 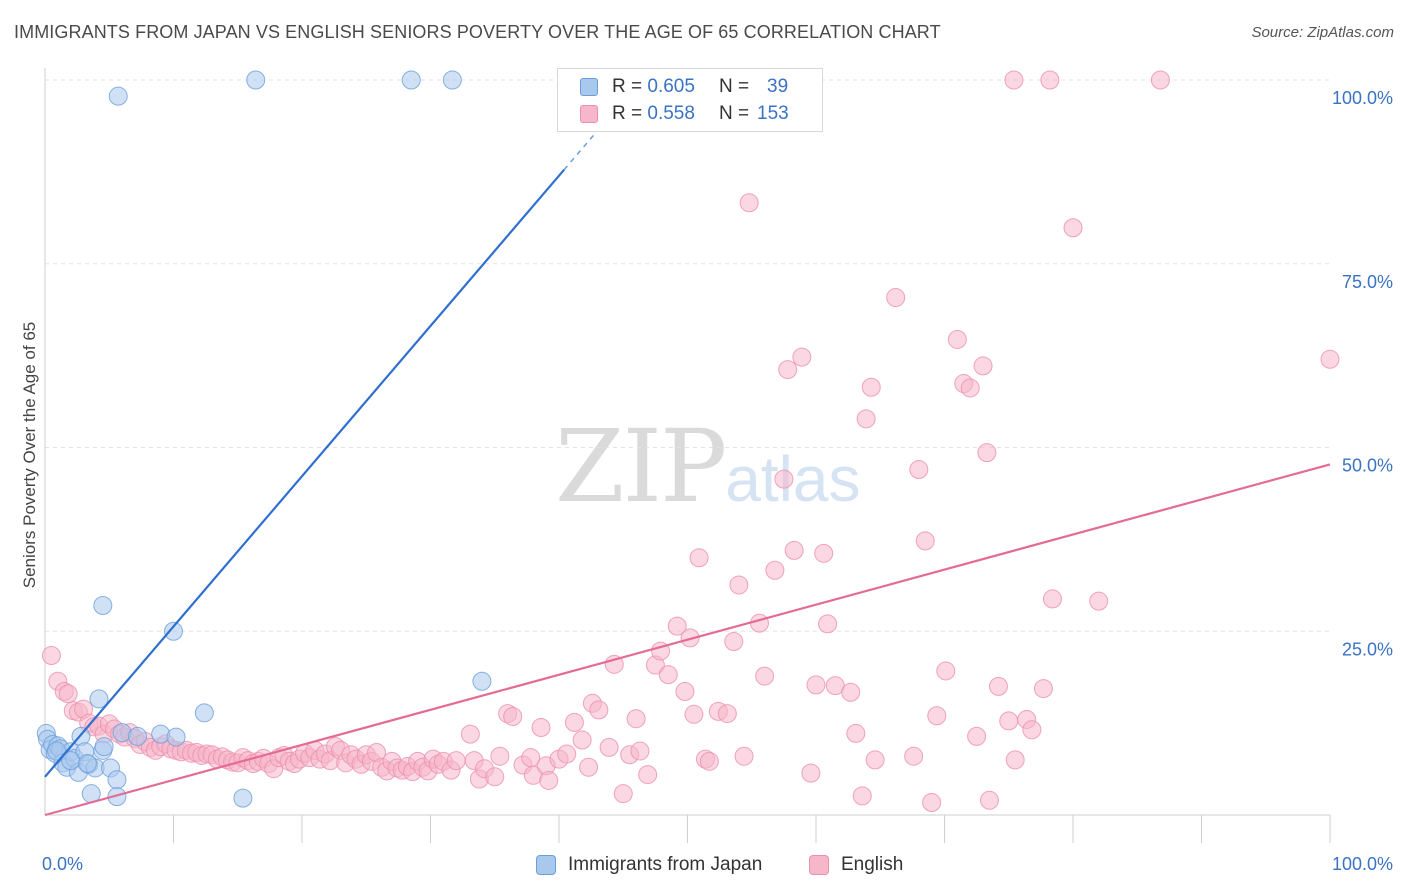 What do you see at coordinates (29, 455) in the screenshot?
I see `y-axis-label: Seniors Poverty Over the Age of 65` at bounding box center [29, 455].